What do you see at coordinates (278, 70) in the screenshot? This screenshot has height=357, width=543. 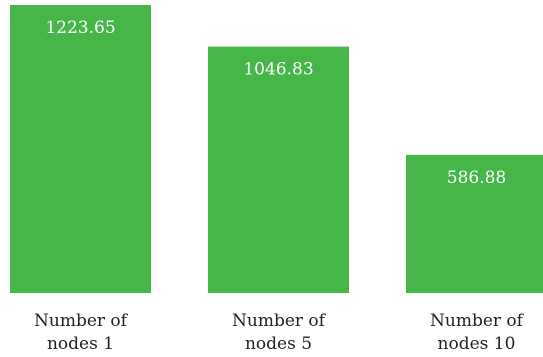 I see `bar-value-label-2: 1046.83` at bounding box center [278, 70].